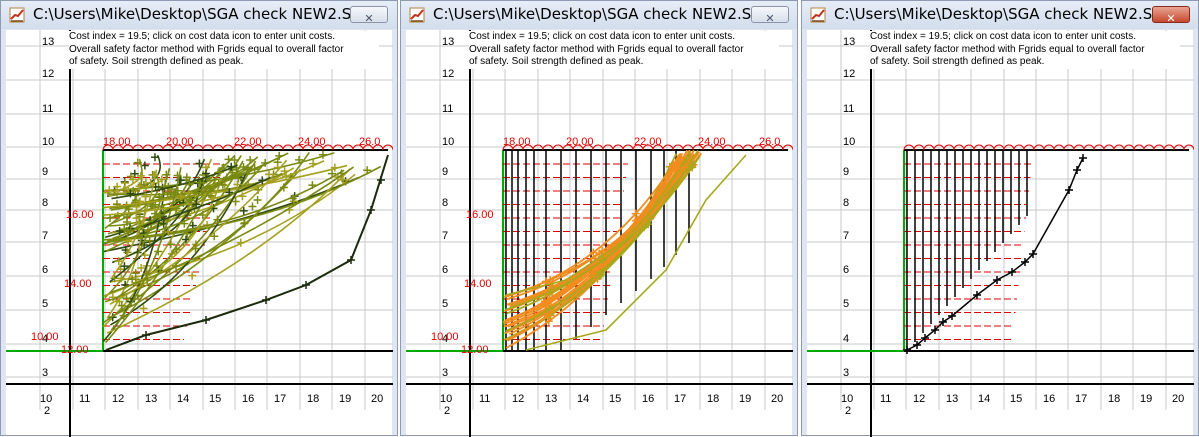  Describe the element at coordinates (995, 254) in the screenshot. I see `critical-curve` at that location.